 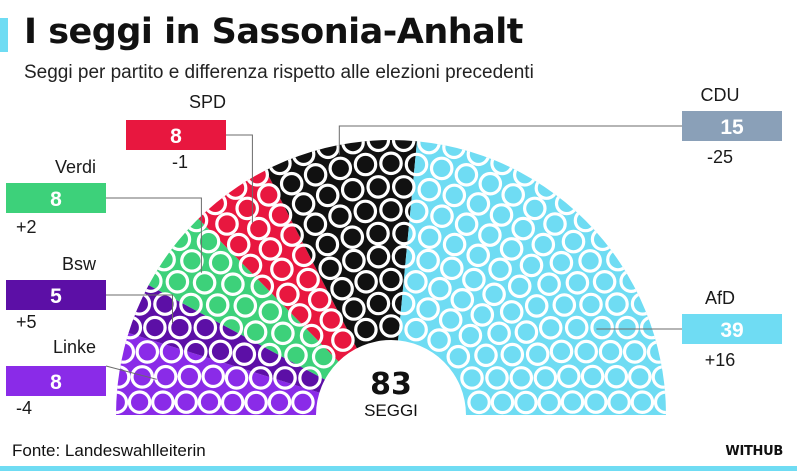 I want to click on seat-count-verdi: 8, so click(x=56, y=199).